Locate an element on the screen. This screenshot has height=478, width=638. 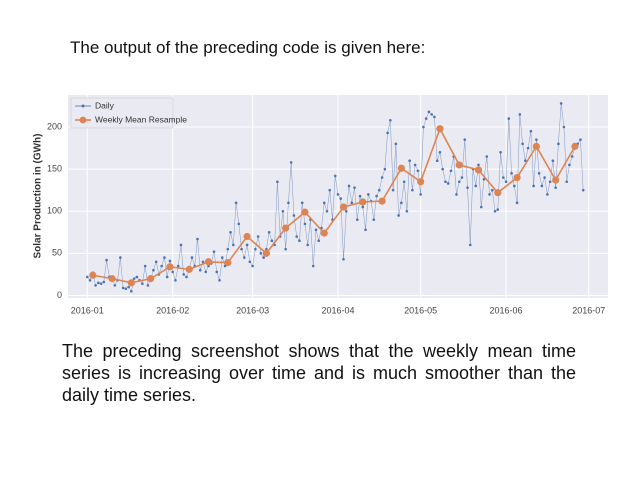
y-axis-label: Solar Production in (GWh) is located at coordinates (38, 196).